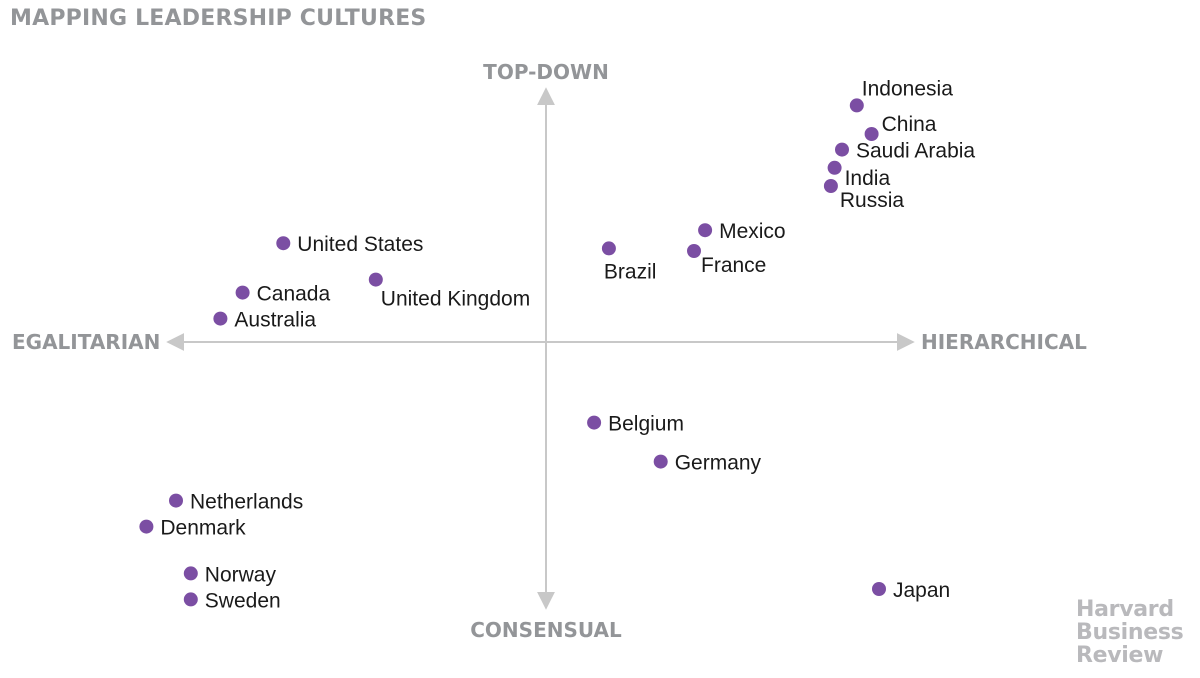  Describe the element at coordinates (909, 124) in the screenshot. I see `point-label-china: China` at that location.